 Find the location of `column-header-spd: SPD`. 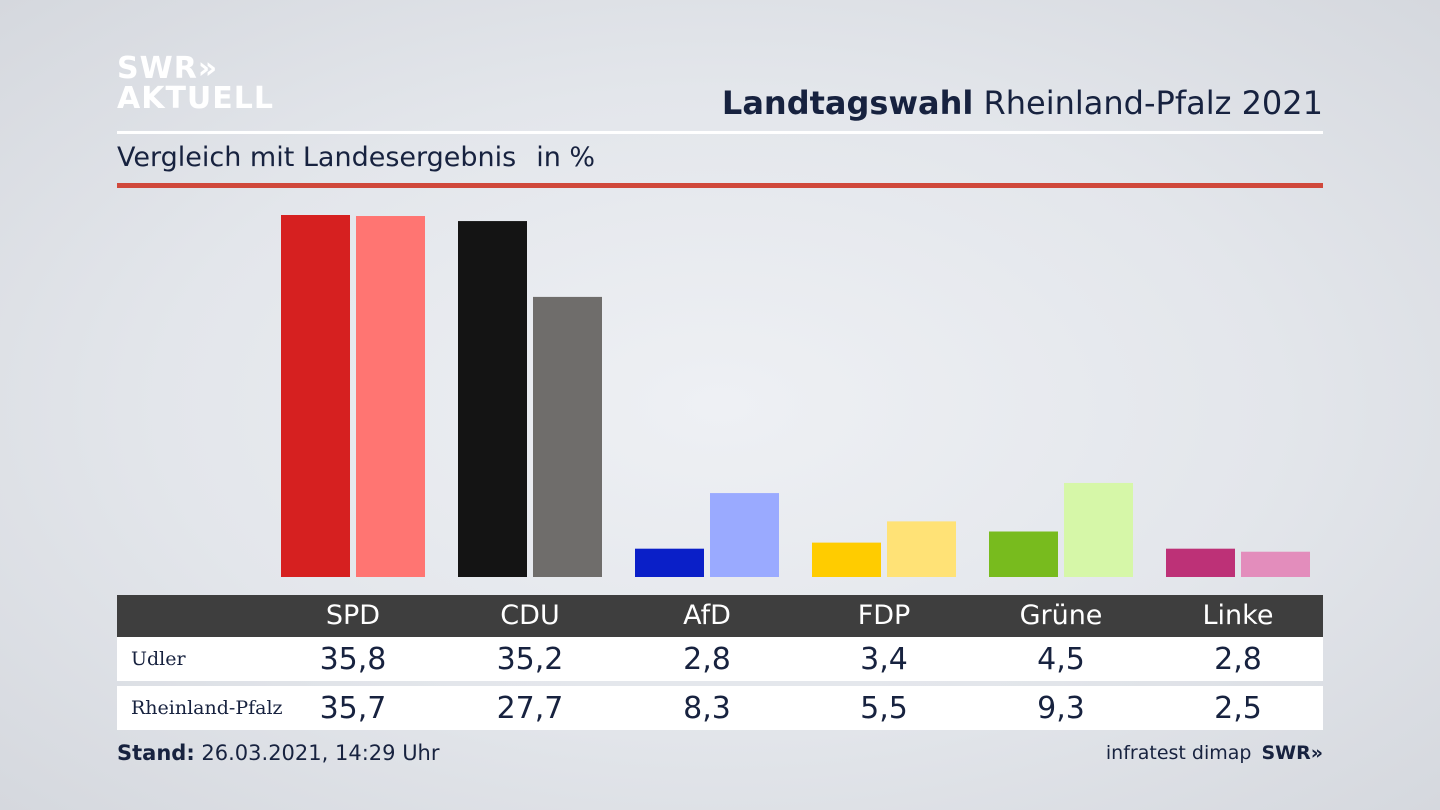

column-header-spd: SPD is located at coordinates (353, 615).